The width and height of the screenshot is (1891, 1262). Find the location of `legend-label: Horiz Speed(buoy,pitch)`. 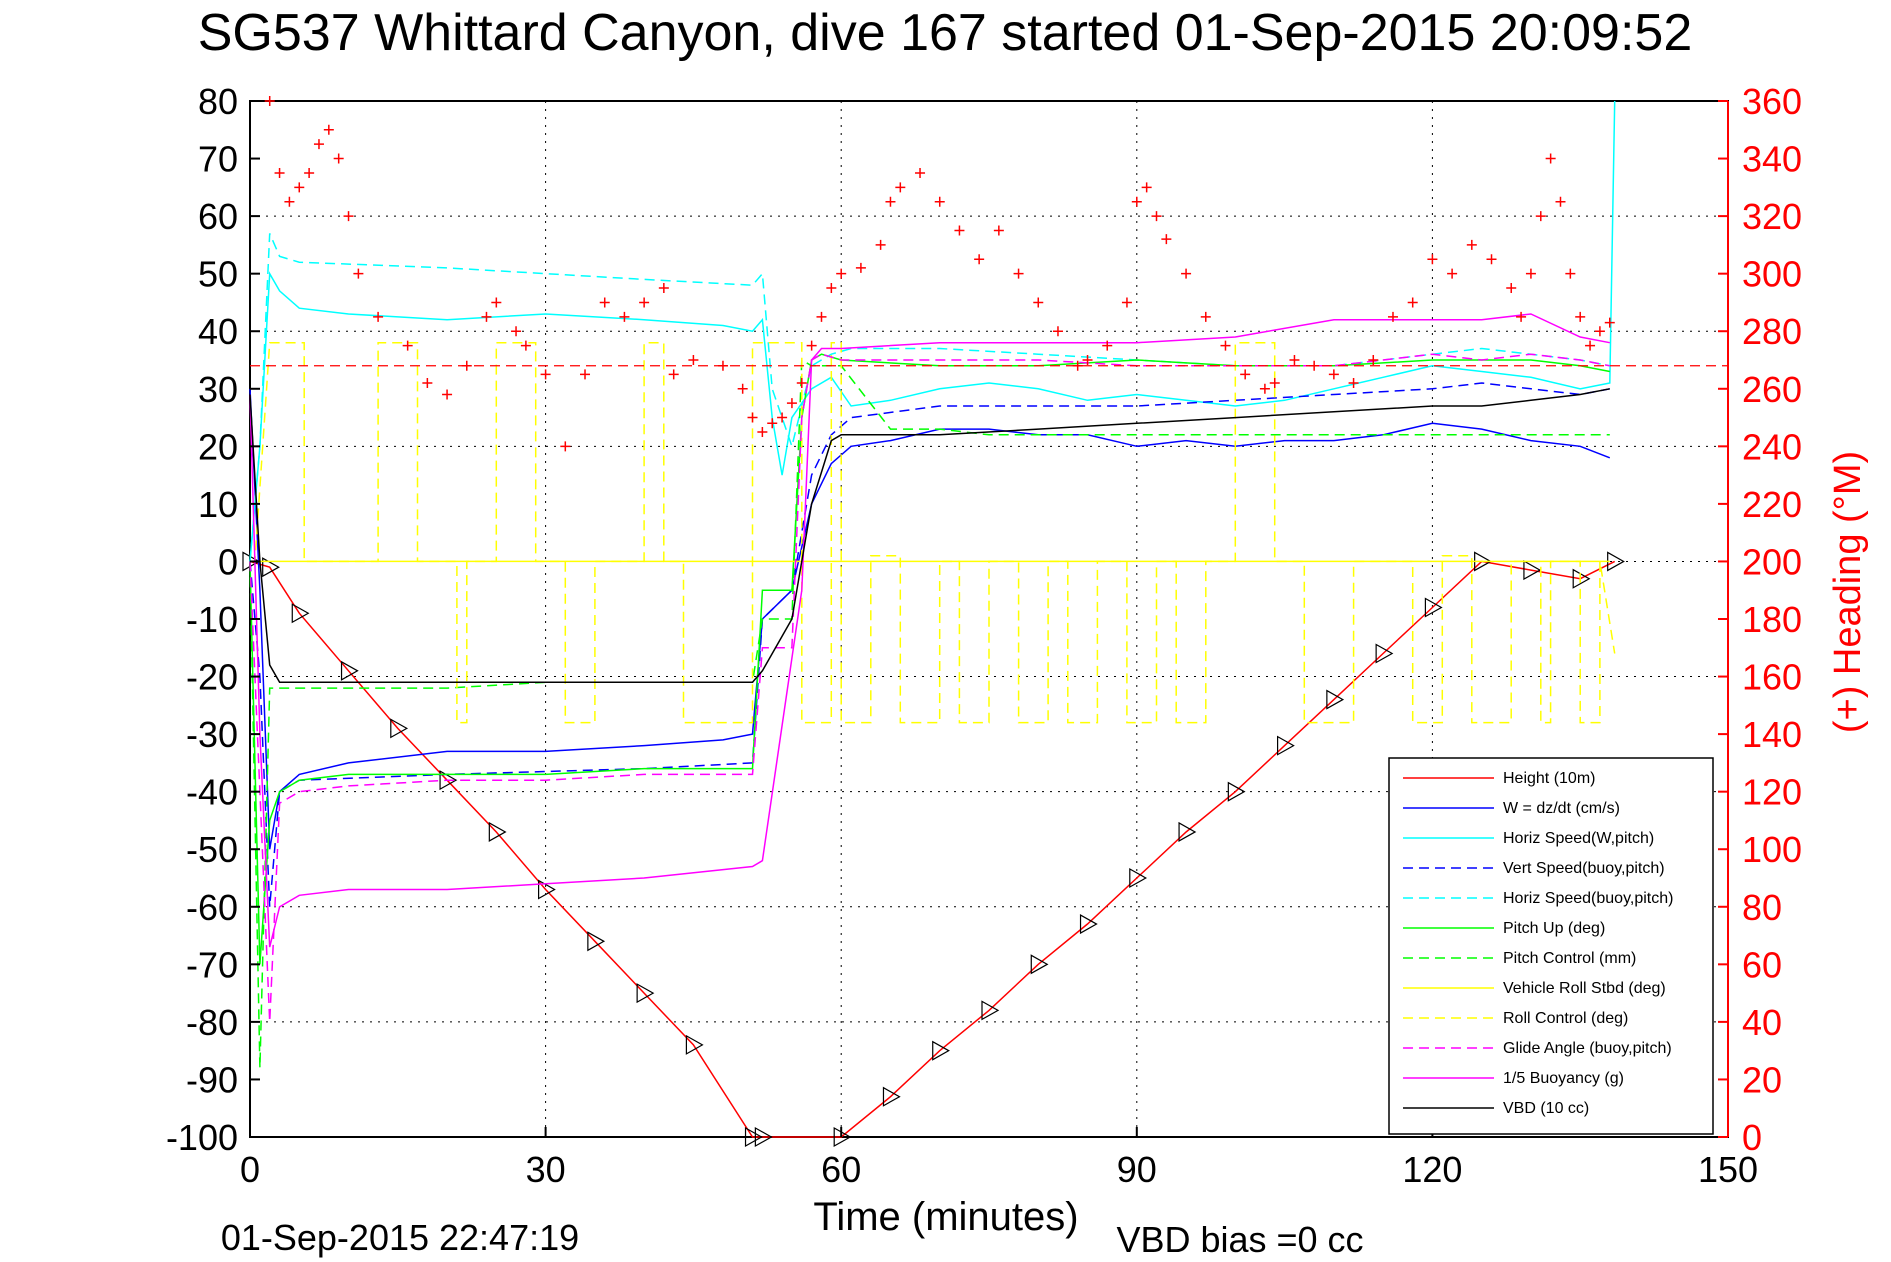

legend-label: Horiz Speed(buoy,pitch) is located at coordinates (1588, 898).